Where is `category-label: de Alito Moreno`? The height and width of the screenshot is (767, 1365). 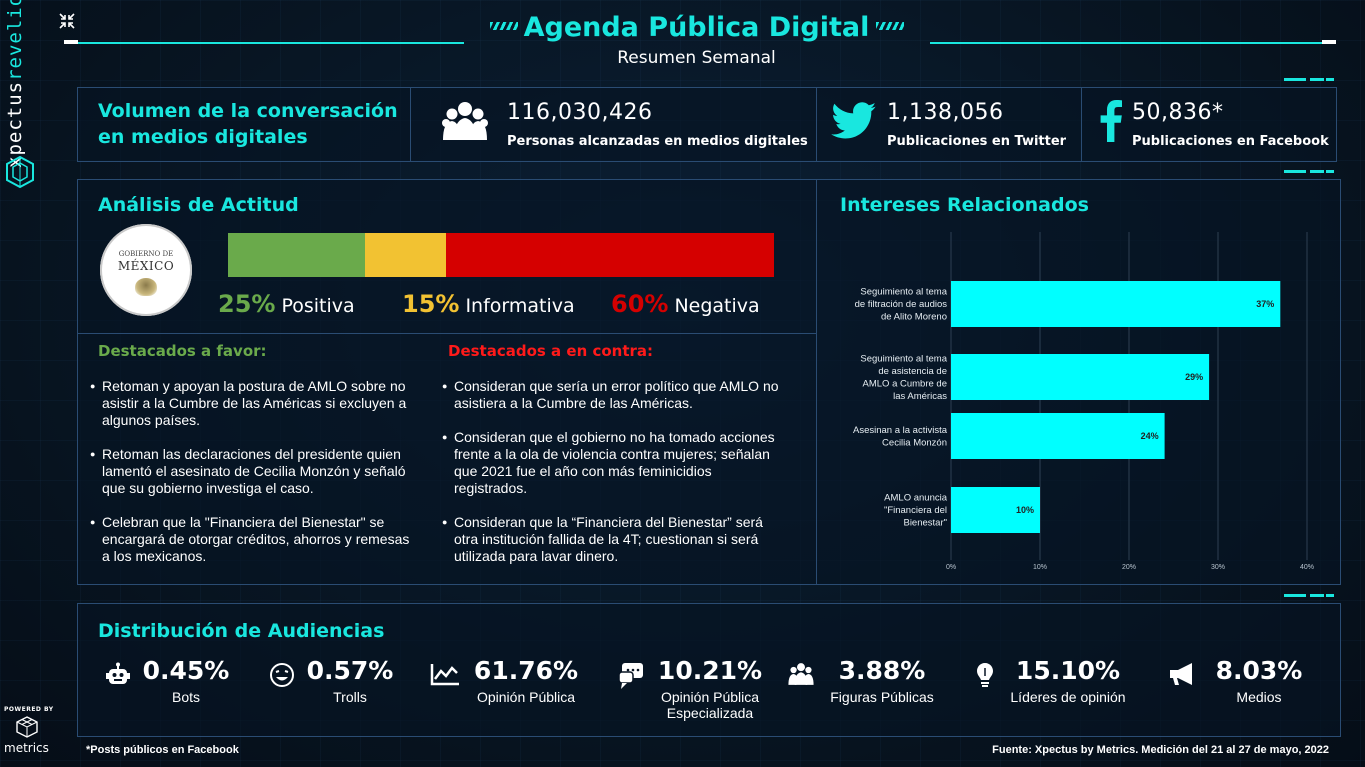
category-label: de Alito Moreno is located at coordinates (914, 317).